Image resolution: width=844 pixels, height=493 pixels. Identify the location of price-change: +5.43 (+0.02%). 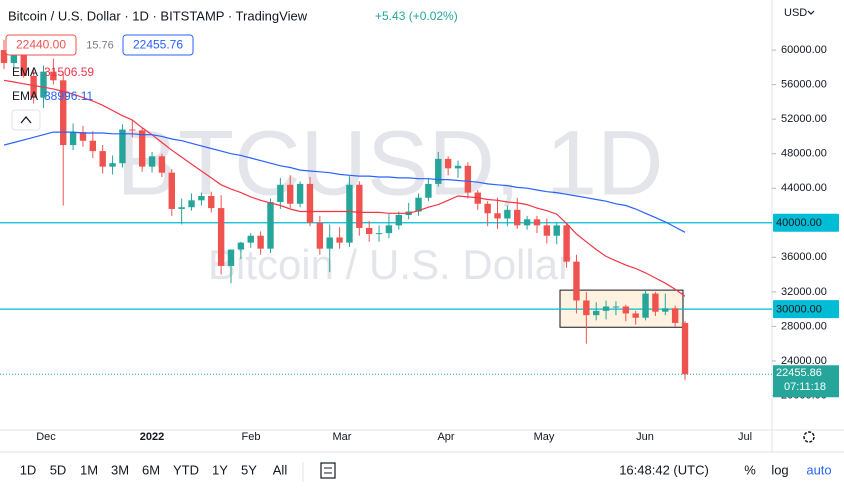
(416, 16).